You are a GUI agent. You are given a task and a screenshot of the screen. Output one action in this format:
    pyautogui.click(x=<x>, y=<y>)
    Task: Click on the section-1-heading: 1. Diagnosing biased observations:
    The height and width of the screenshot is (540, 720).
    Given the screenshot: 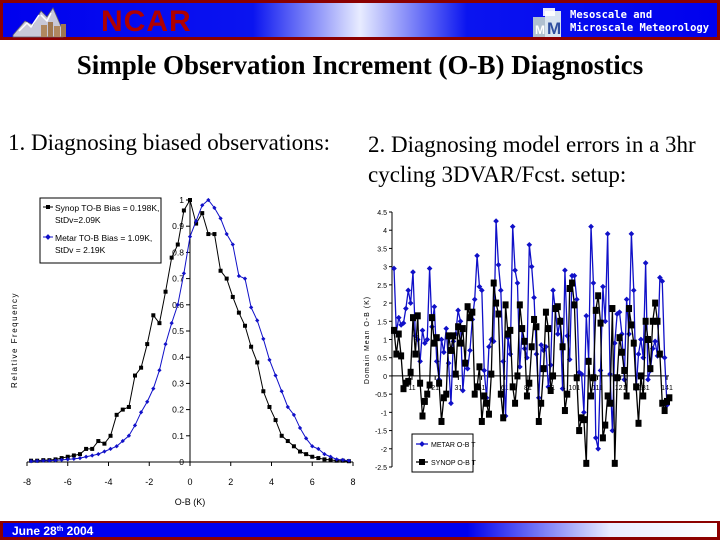 What is the action you would take?
    pyautogui.click(x=169, y=142)
    